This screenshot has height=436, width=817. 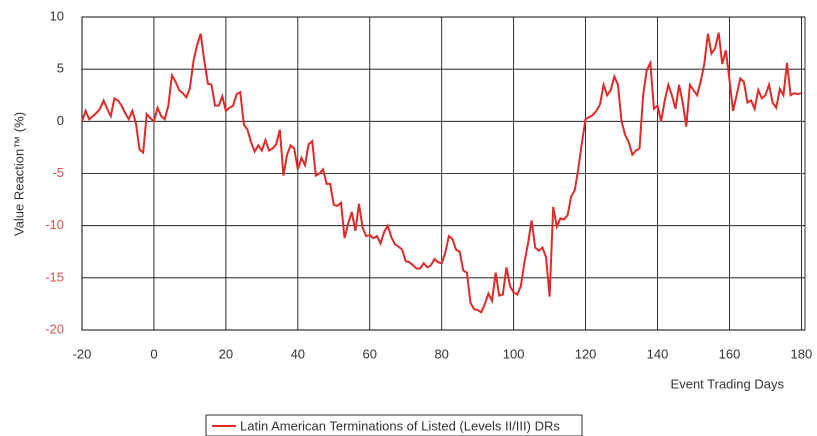 I want to click on x-tick-label: 180, so click(x=802, y=353).